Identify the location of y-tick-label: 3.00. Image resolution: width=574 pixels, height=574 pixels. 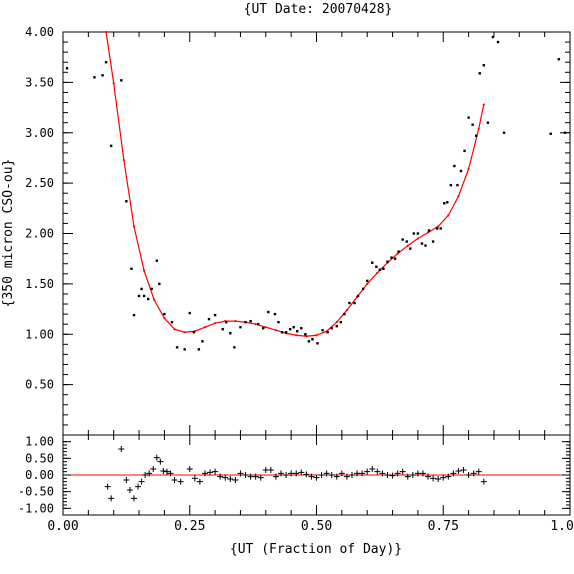
(39, 133).